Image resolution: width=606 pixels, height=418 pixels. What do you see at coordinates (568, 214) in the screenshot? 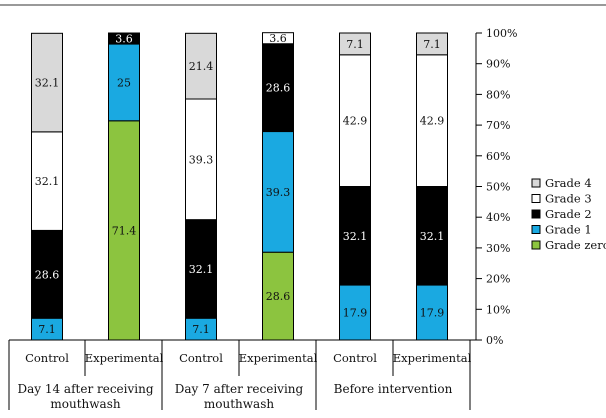
I see `legend-label: Grade 2` at bounding box center [568, 214].